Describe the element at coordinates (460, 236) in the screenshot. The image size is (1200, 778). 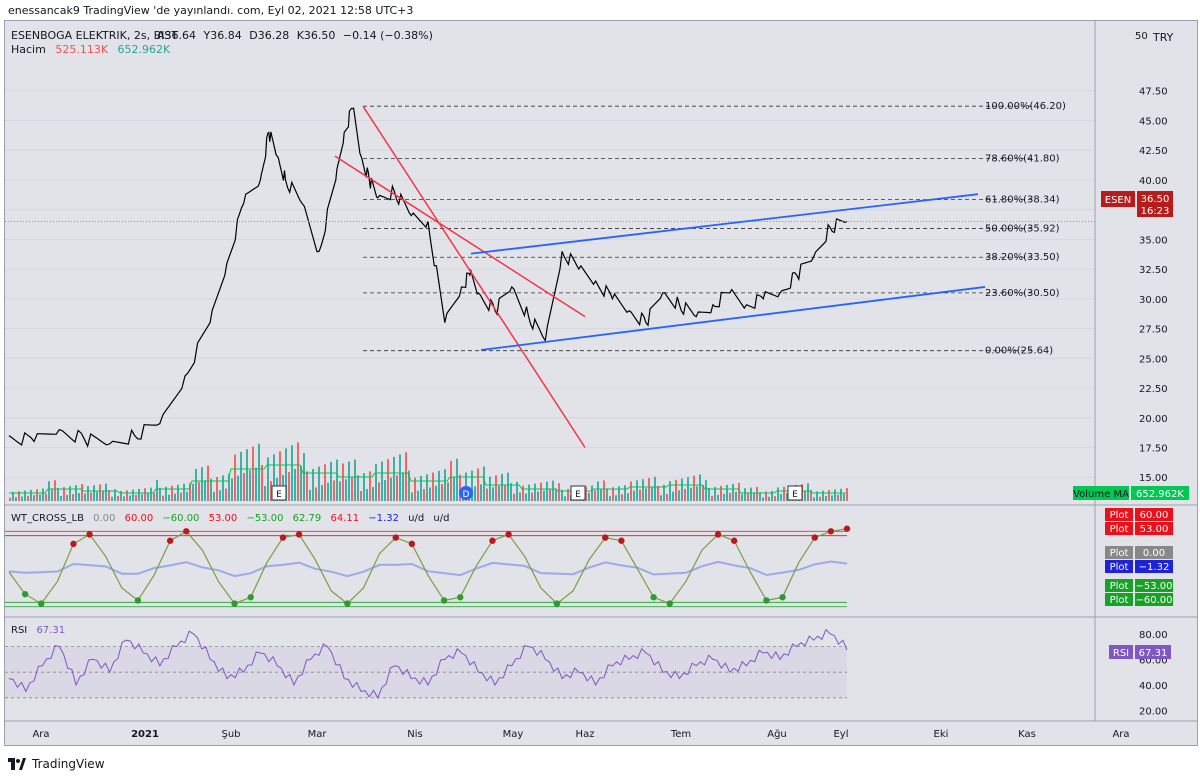
I see `red-channel-lower` at that location.